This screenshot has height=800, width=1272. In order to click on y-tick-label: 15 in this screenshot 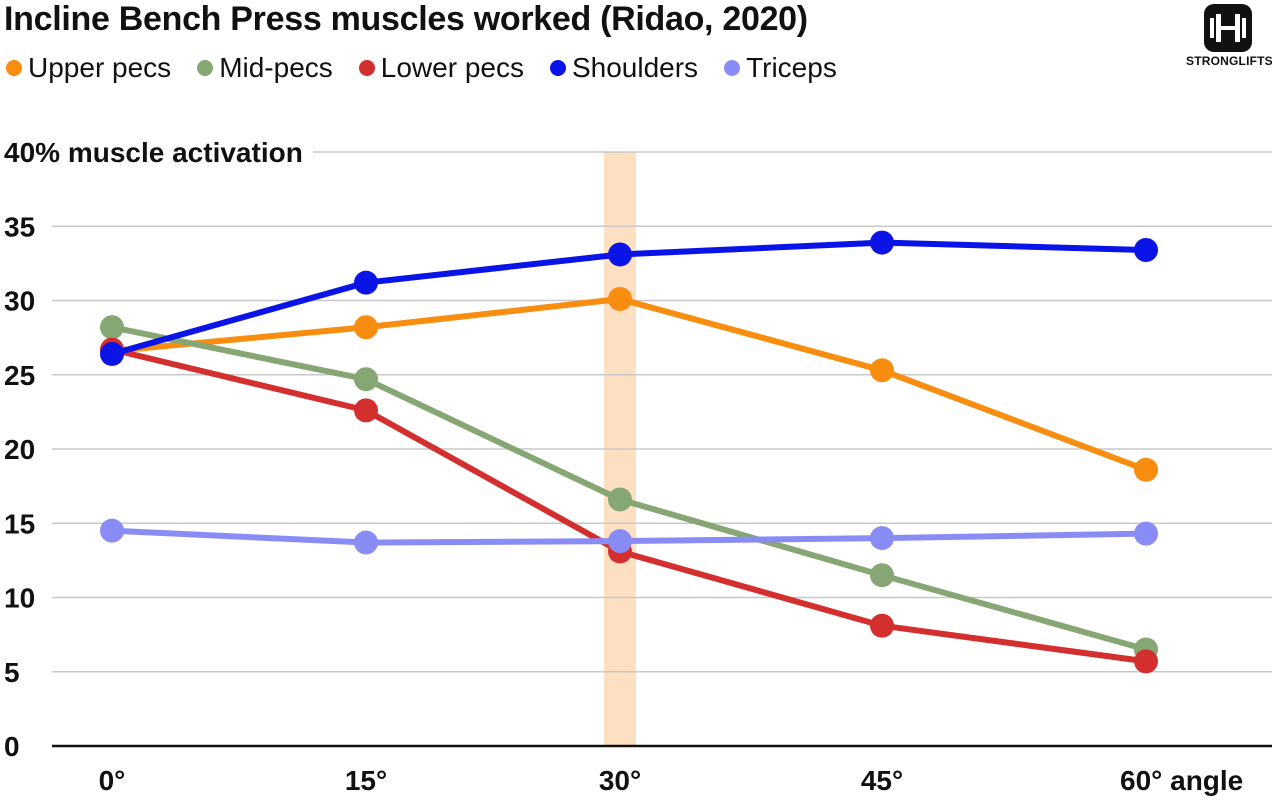, I will do `click(19, 523)`.